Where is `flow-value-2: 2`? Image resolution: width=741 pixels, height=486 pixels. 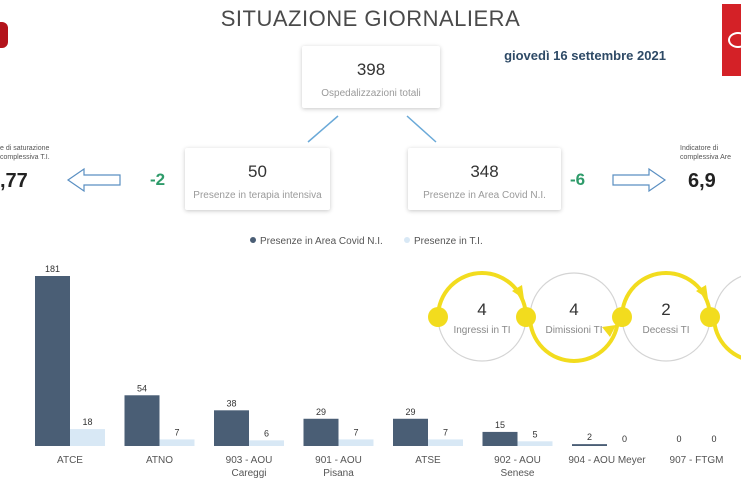 flow-value-2: 2 is located at coordinates (665, 309).